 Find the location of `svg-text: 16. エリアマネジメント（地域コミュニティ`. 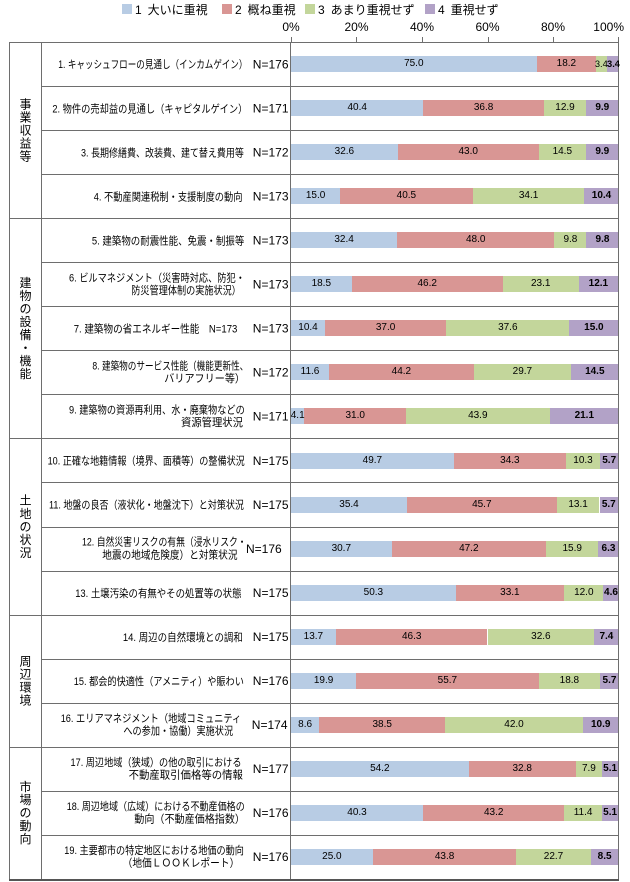

svg-text: 16. エリアマネジメント（地域コミュニティ is located at coordinates (151, 718).